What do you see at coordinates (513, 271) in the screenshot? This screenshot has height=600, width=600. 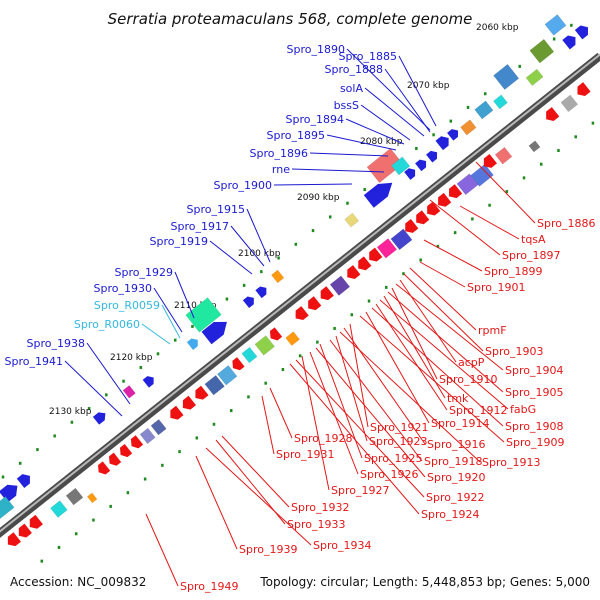 I see `reverse-gene-label: Spro_1899` at bounding box center [513, 271].